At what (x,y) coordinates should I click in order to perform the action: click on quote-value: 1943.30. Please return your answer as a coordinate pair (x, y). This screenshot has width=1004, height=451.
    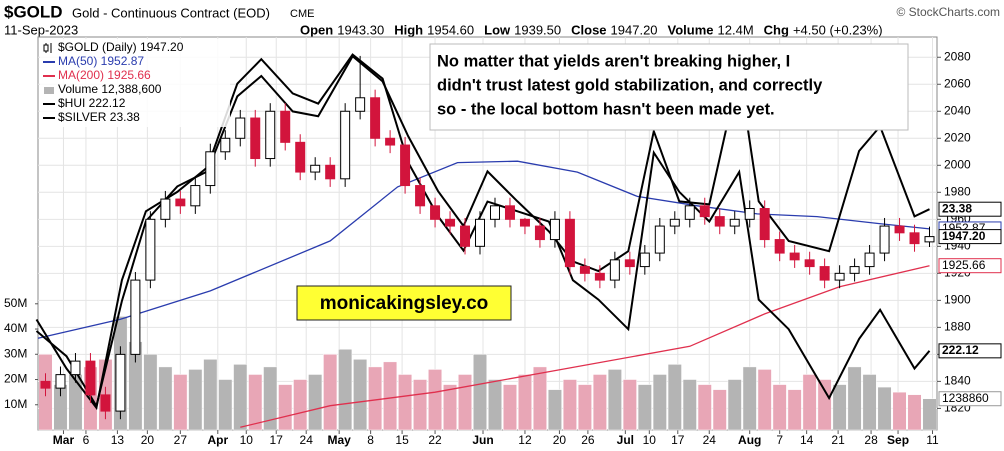
    Looking at the image, I should click on (360, 29).